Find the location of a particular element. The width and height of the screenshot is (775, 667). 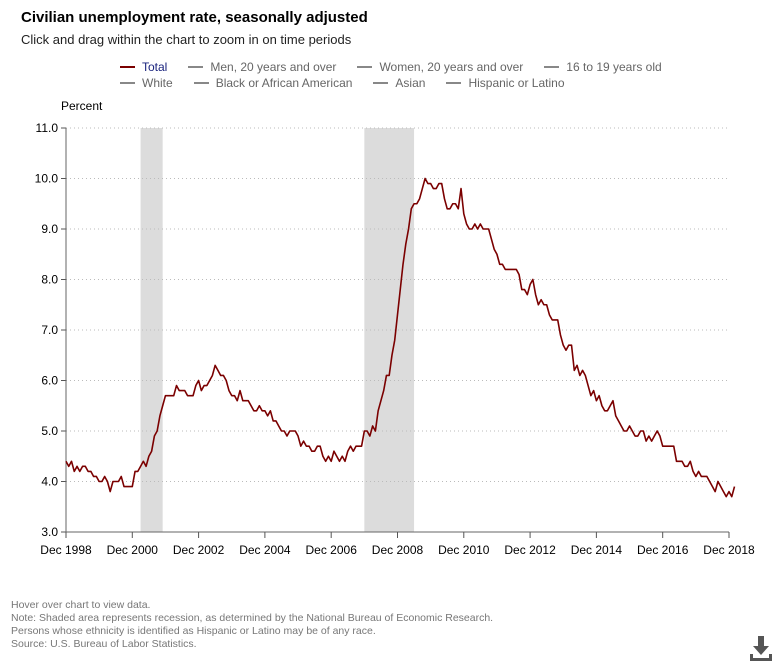

legend-label: Total is located at coordinates (155, 67).